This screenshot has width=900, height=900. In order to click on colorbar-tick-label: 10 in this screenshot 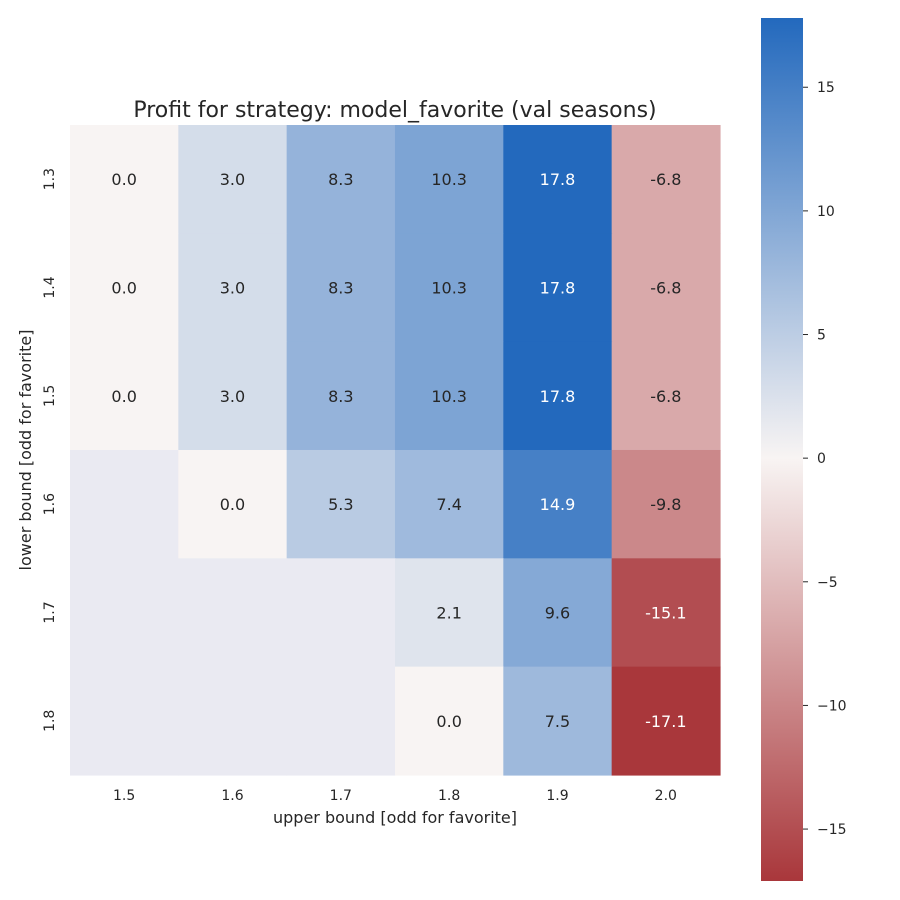, I will do `click(826, 212)`.